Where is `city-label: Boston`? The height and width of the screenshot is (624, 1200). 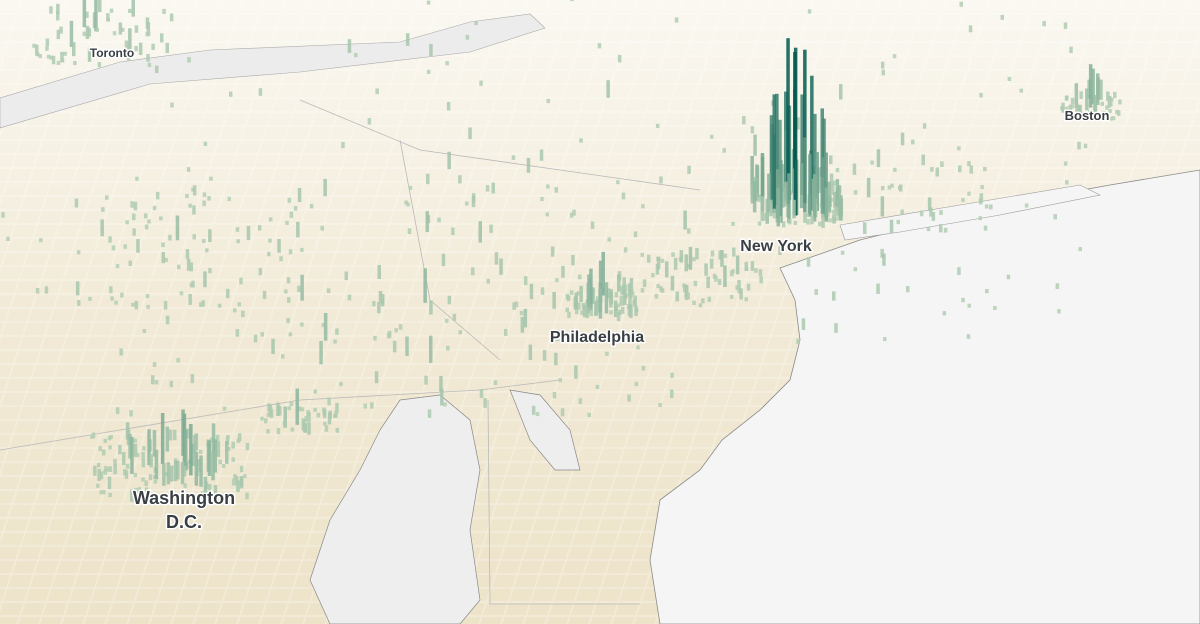 city-label: Boston is located at coordinates (1087, 115).